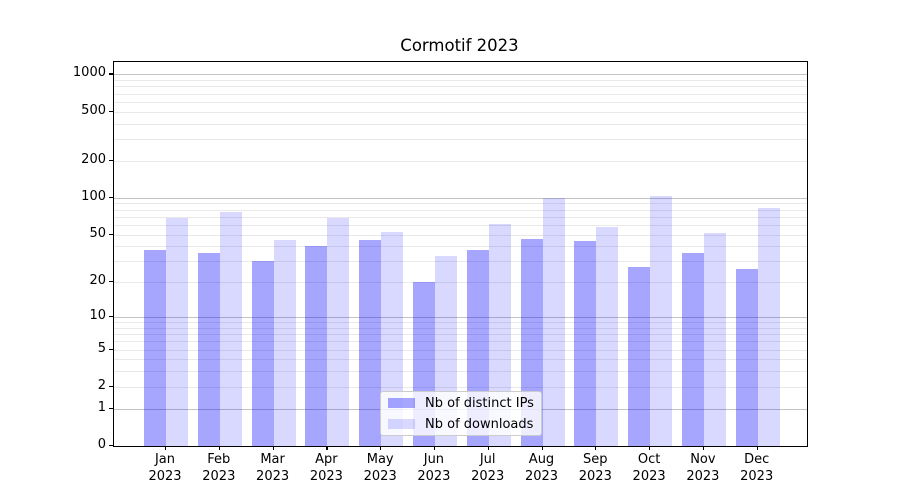  I want to click on x-tick-label-jun: Jun 2023, so click(434, 468).